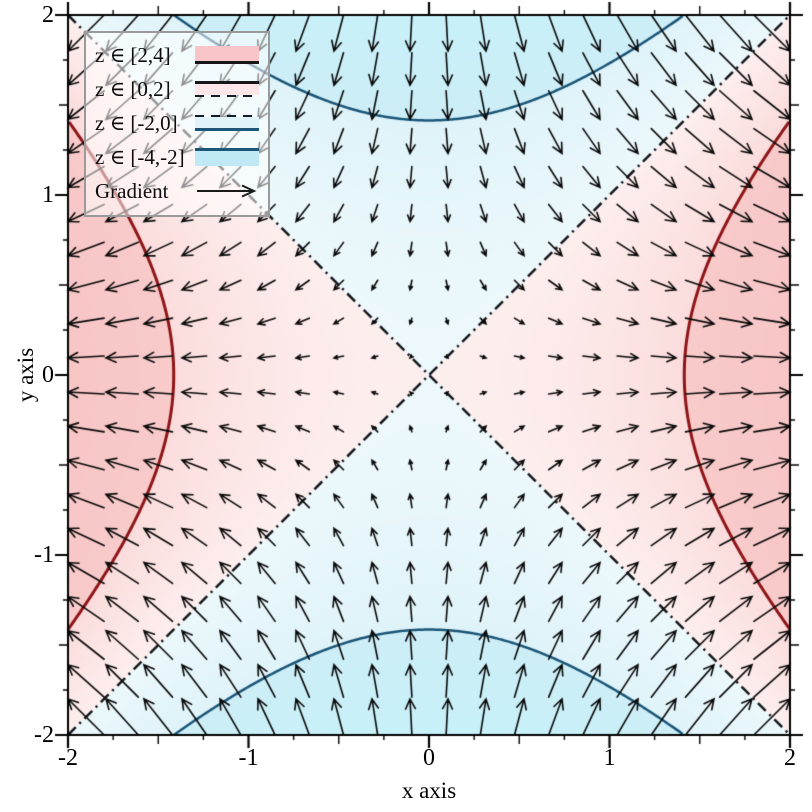 The image size is (812, 812). I want to click on legend-label: z ∈ [-2,0], so click(136, 122).